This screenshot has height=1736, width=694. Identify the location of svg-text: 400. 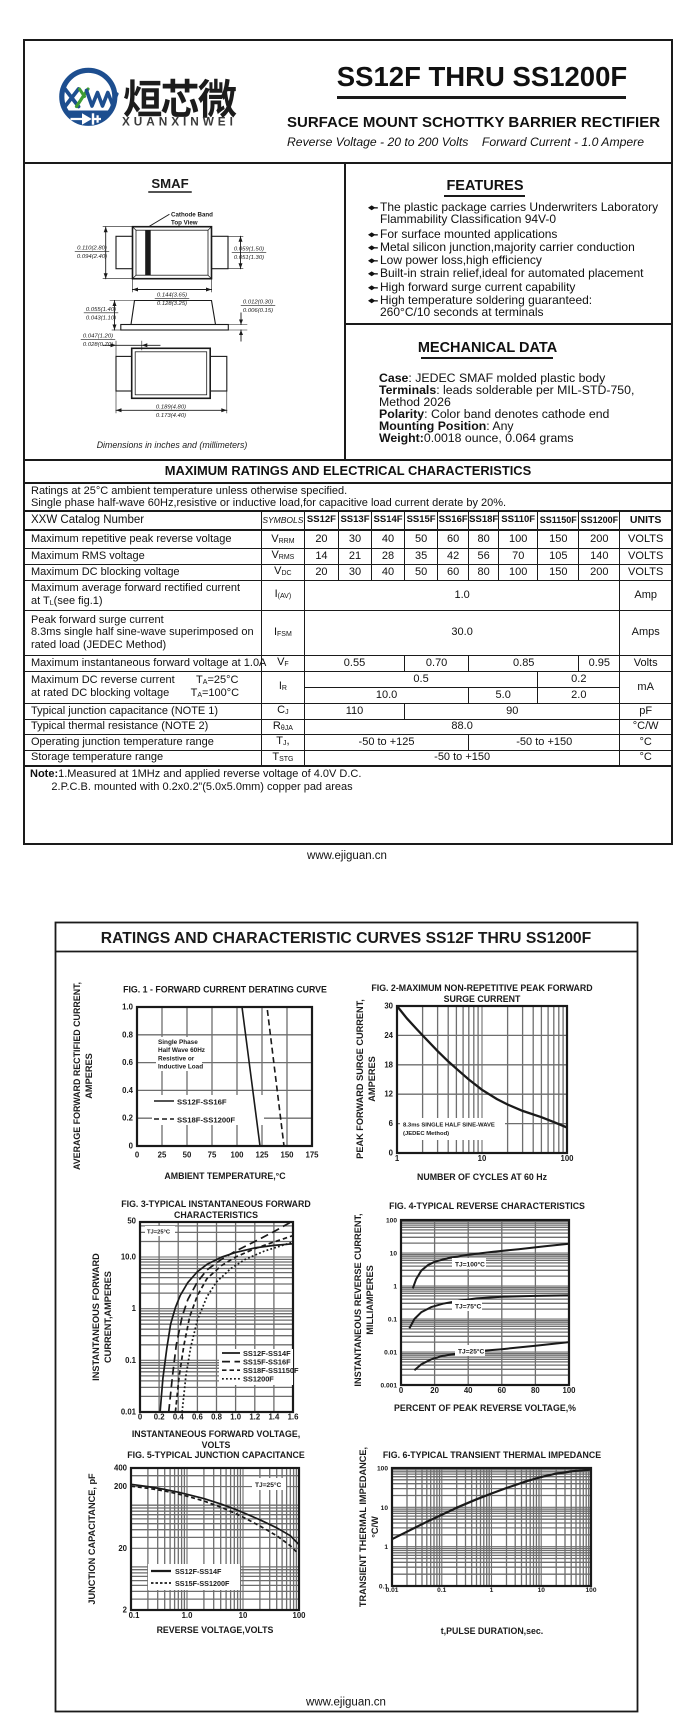
(121, 1468).